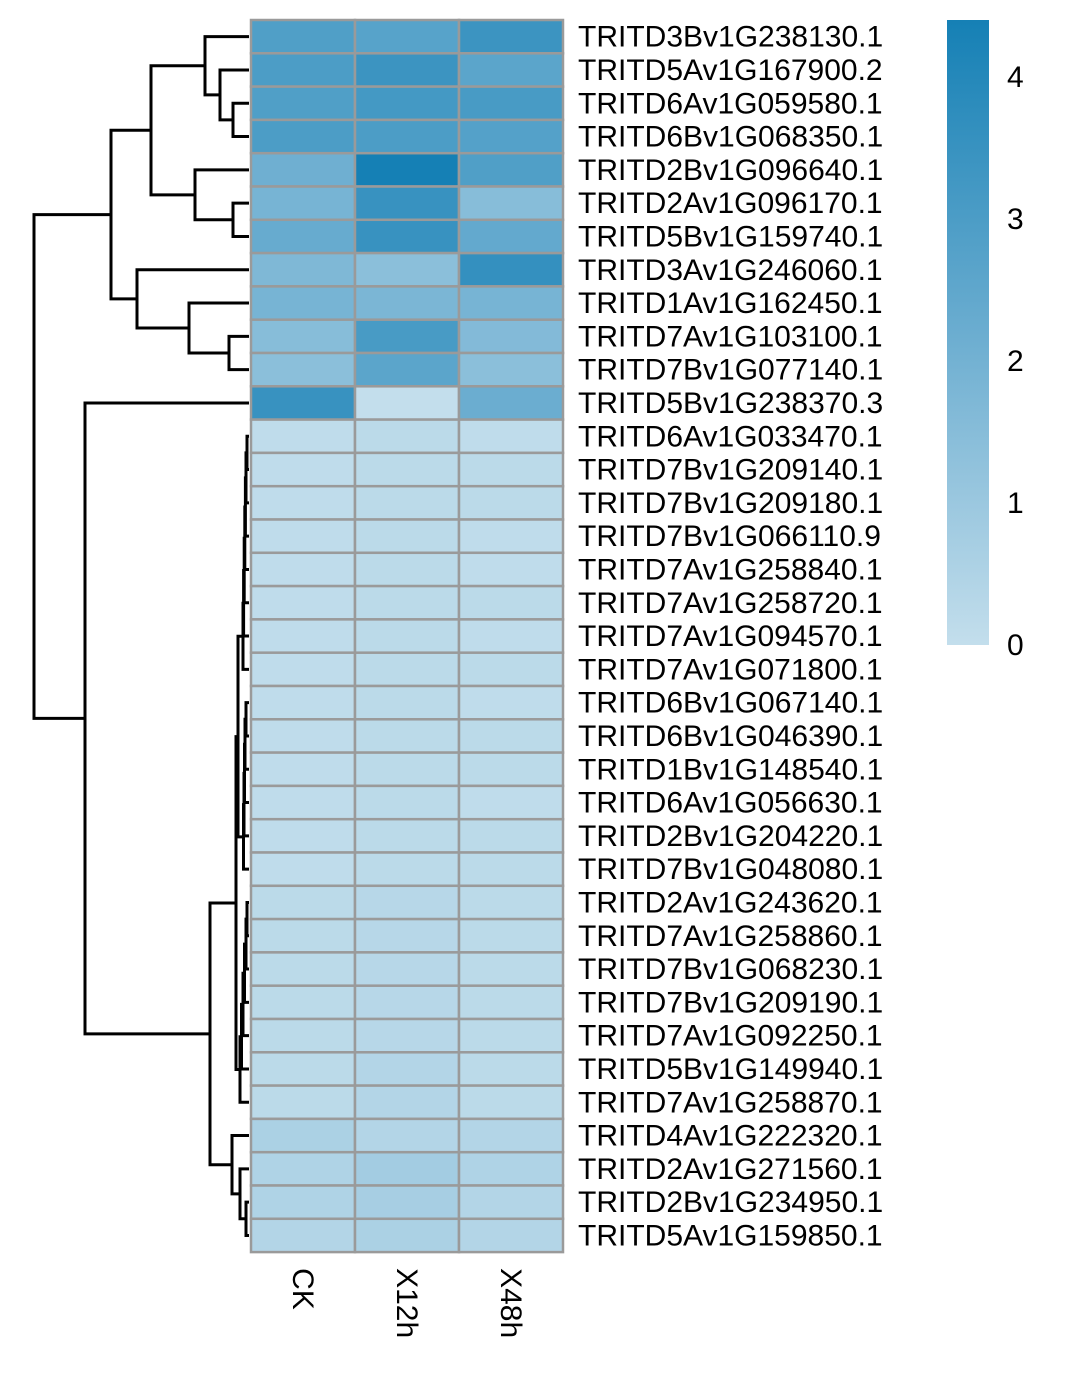  Describe the element at coordinates (302, 1289) in the screenshot. I see `column-label: CK` at that location.